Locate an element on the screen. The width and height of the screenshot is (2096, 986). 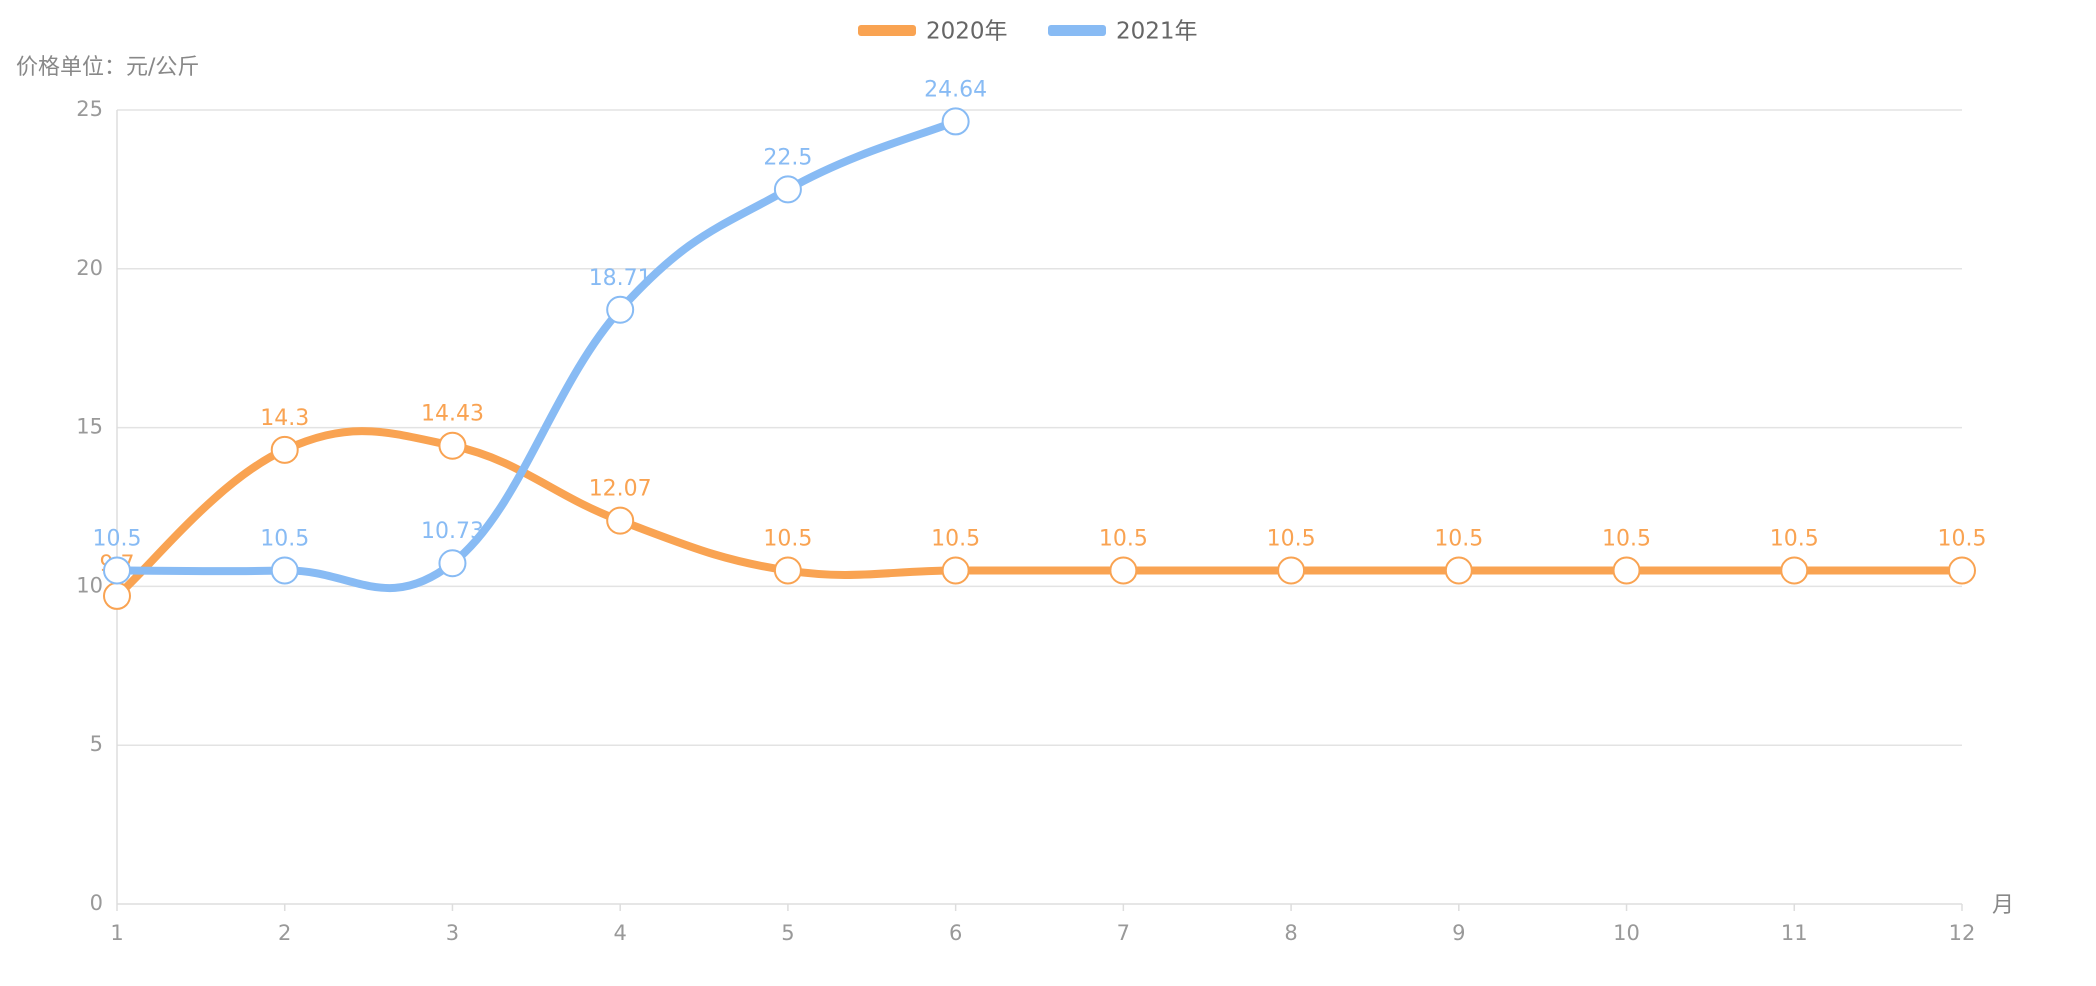
x-tick-label: 6 is located at coordinates (955, 933).